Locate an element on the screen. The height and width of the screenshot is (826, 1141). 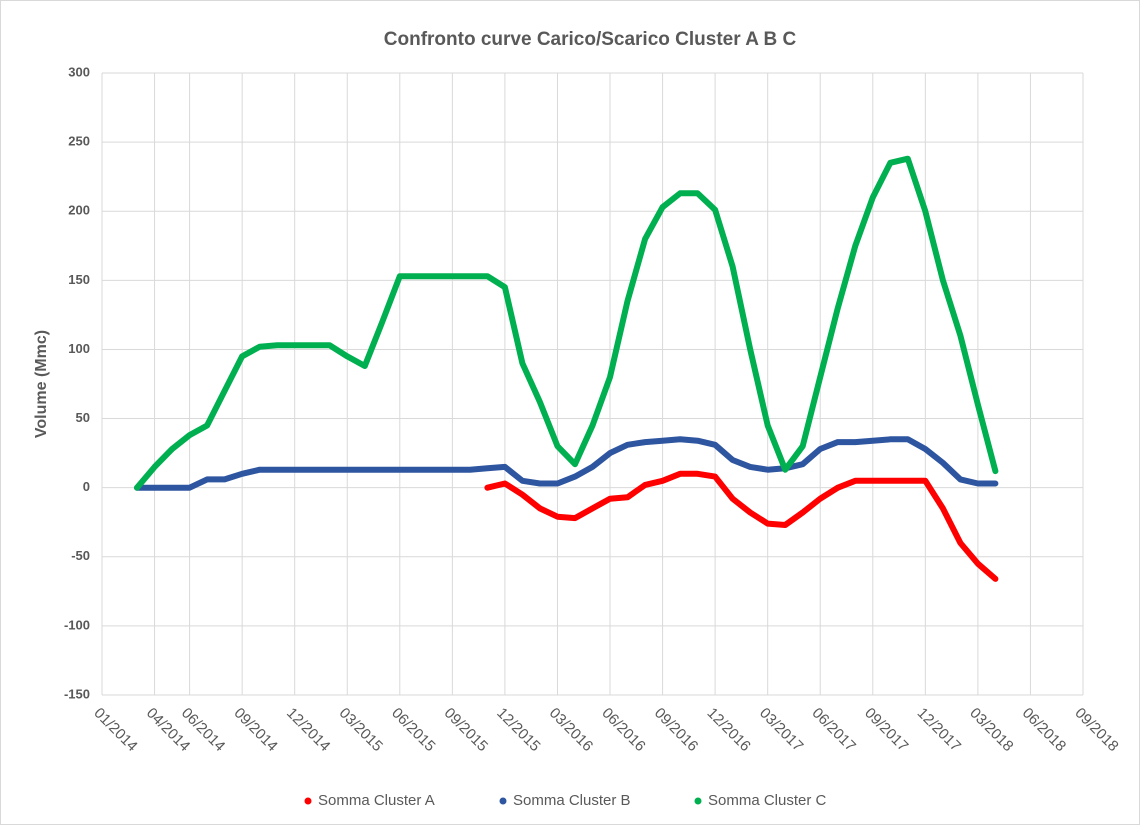
y-tick-label: -50 is located at coordinates (80, 555).